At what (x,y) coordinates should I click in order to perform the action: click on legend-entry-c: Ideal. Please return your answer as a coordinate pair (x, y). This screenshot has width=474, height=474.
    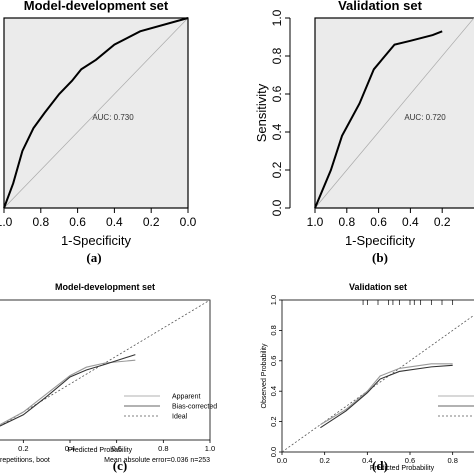
    Looking at the image, I should click on (180, 417).